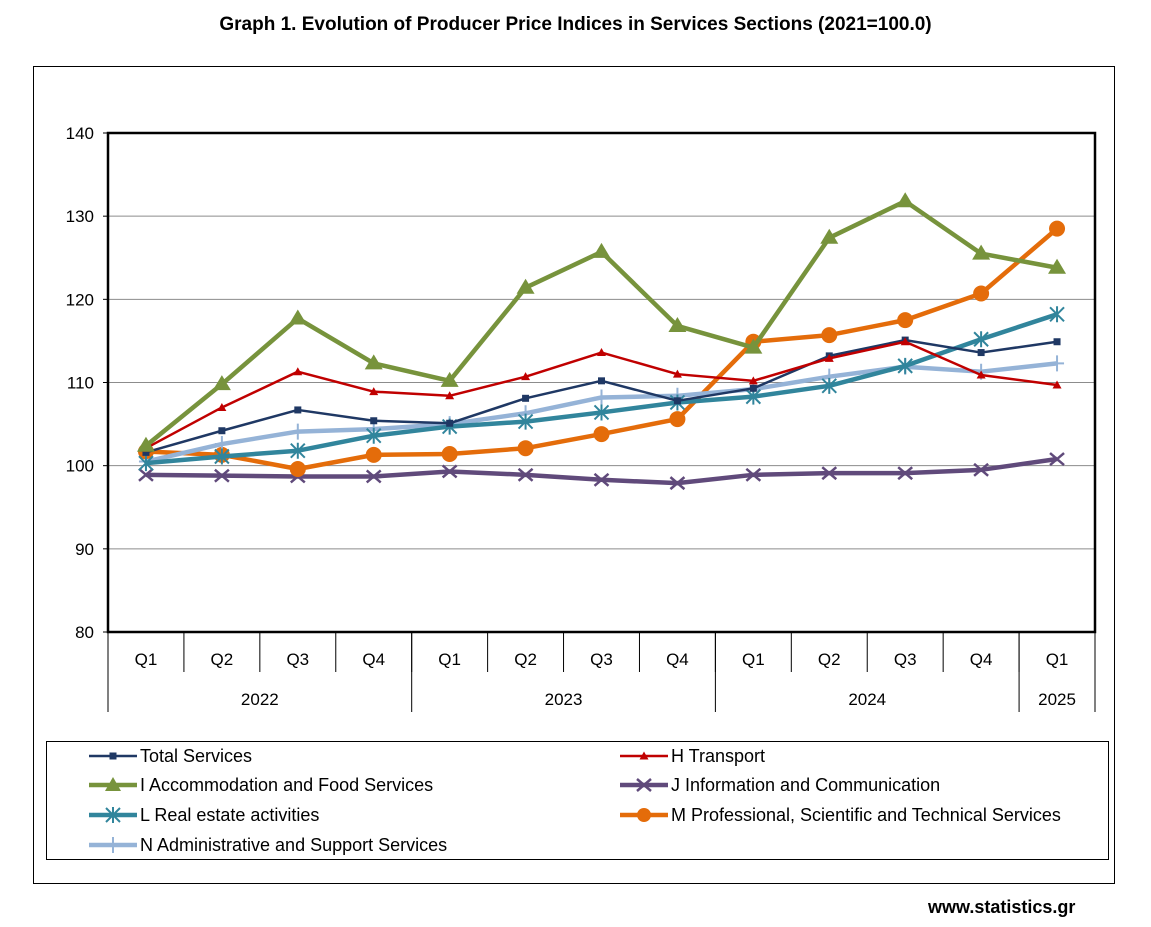 This screenshot has width=1151, height=927. Describe the element at coordinates (80, 216) in the screenshot. I see `y-tick-label: 130` at that location.